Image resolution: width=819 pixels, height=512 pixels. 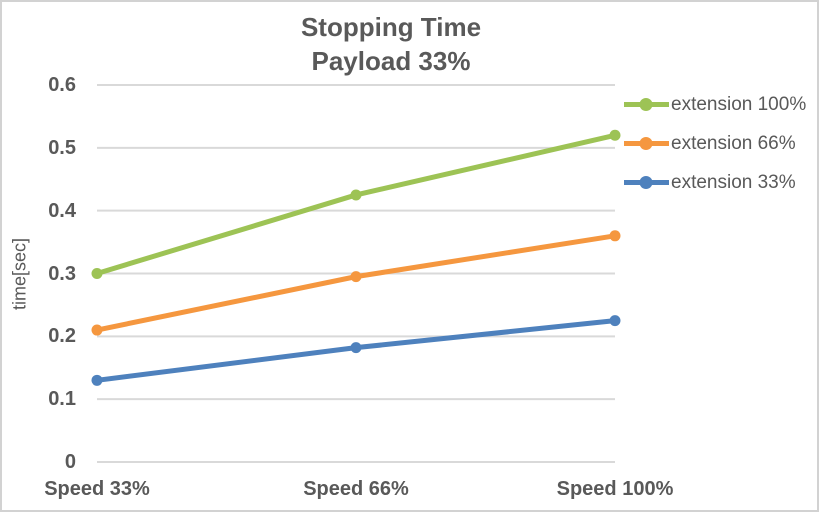 I want to click on chart-title-line2: Payload 33%, so click(x=391, y=61).